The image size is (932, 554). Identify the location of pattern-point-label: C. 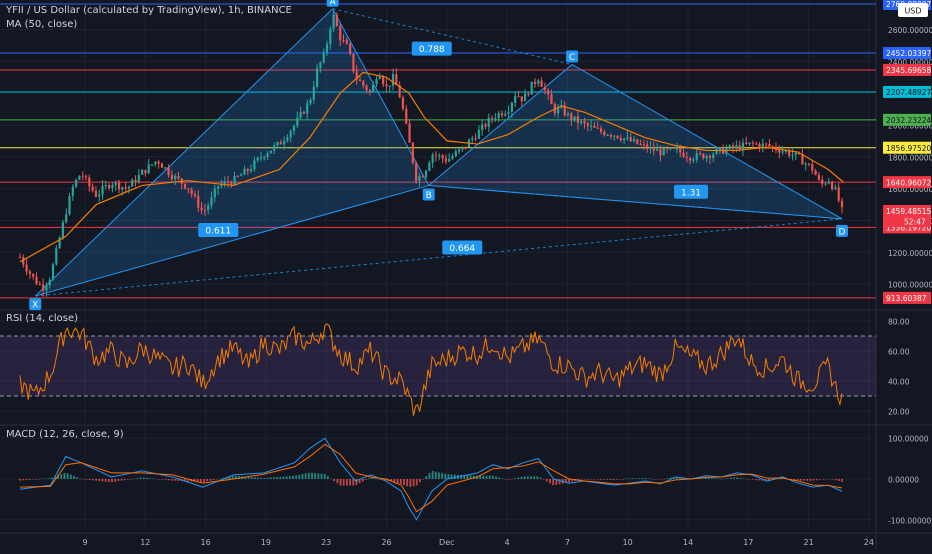
(572, 58).